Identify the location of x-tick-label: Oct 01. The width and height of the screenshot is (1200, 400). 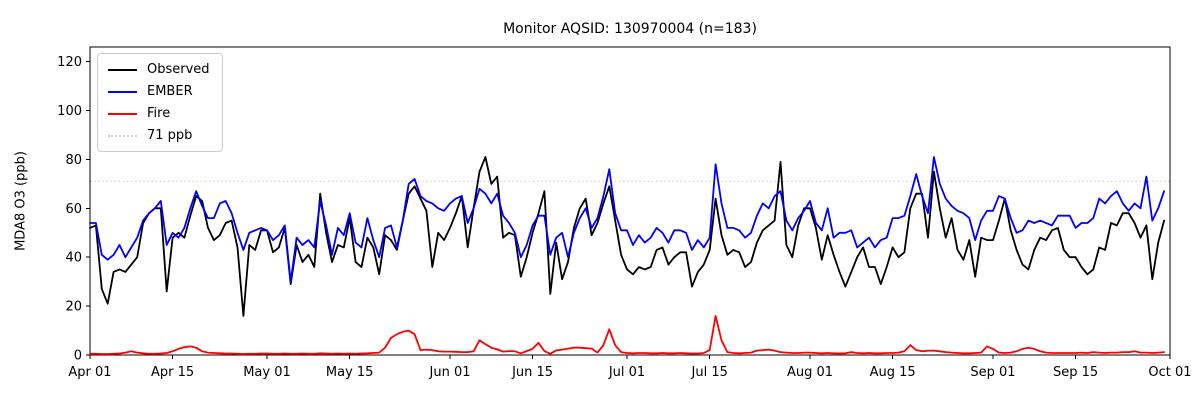
(1169, 372).